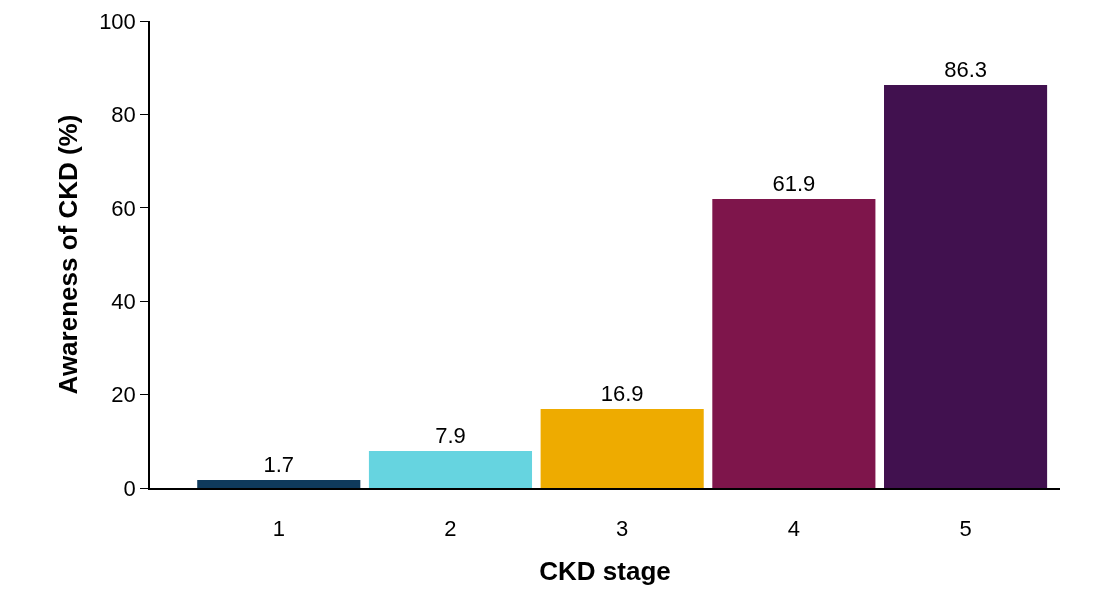 The width and height of the screenshot is (1102, 606). I want to click on y-tick-label: 0, so click(129, 488).